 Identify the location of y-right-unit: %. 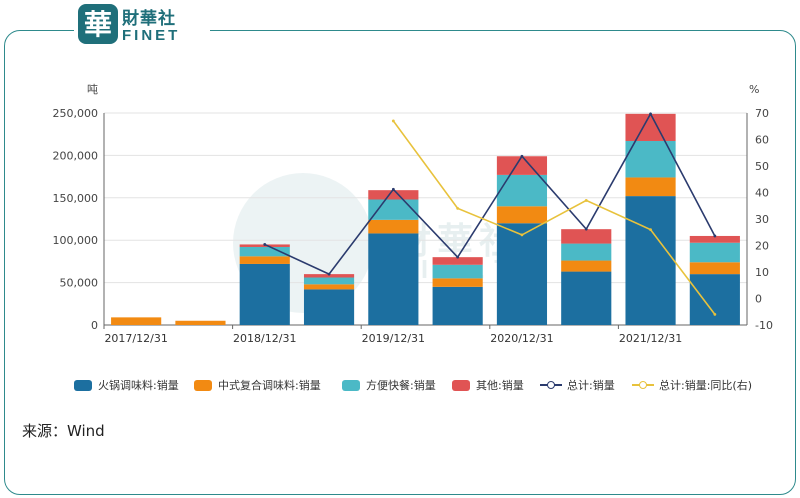
(754, 89).